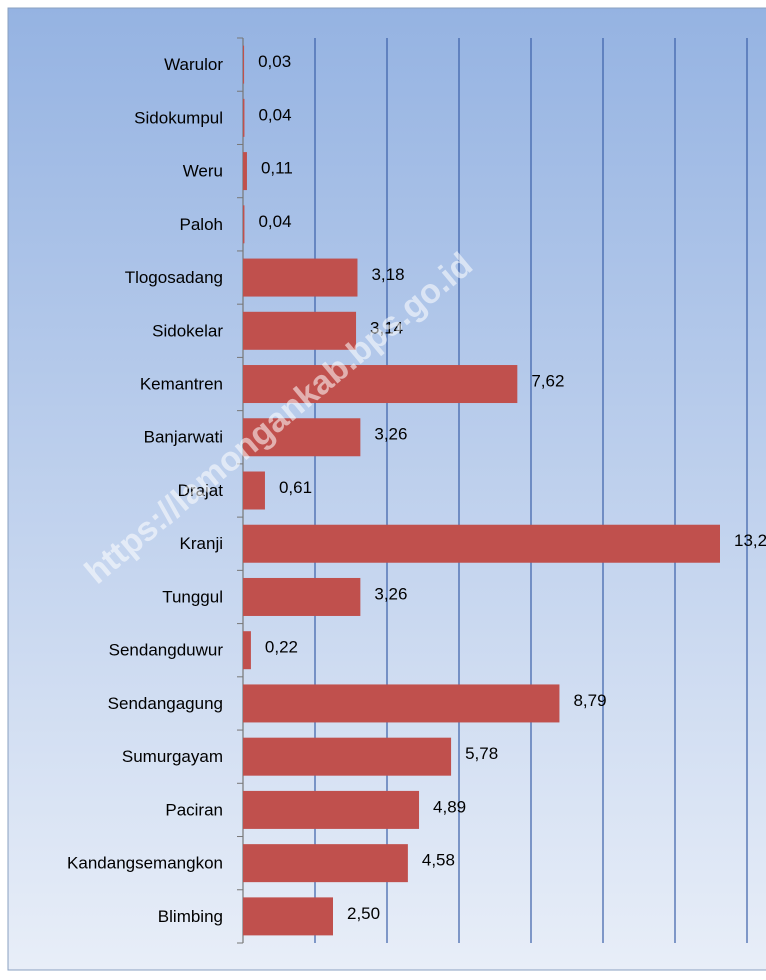 The width and height of the screenshot is (766, 980). I want to click on y-tick-label: Sumurgayam, so click(172, 756).